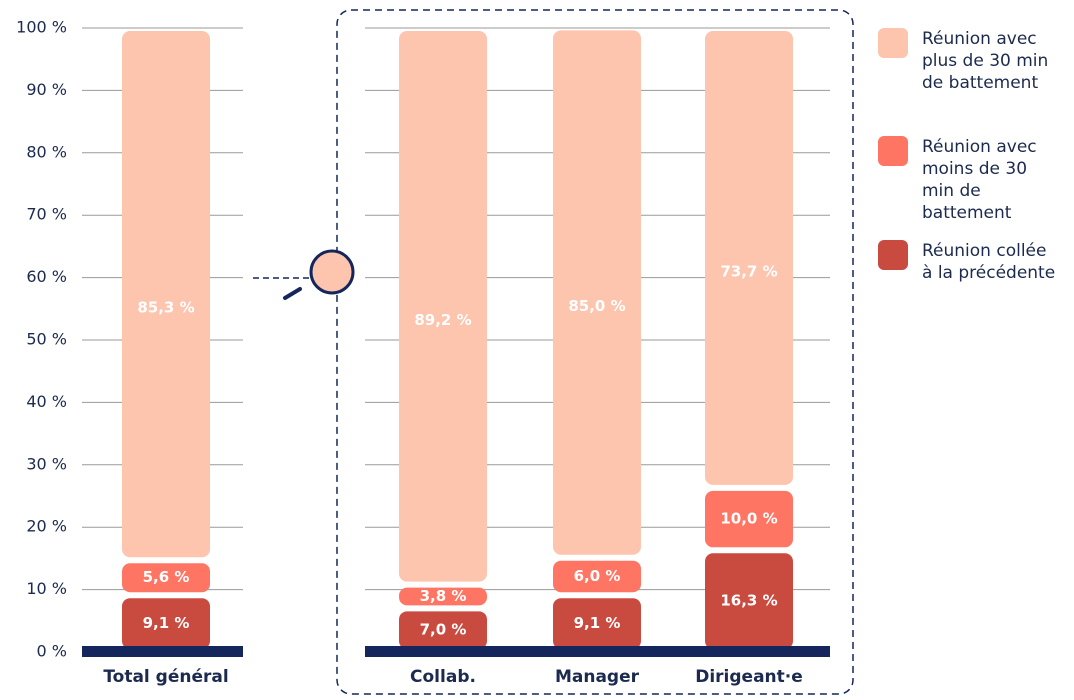  What do you see at coordinates (749, 677) in the screenshot?
I see `x-tick-label: Dirigeant·e` at bounding box center [749, 677].